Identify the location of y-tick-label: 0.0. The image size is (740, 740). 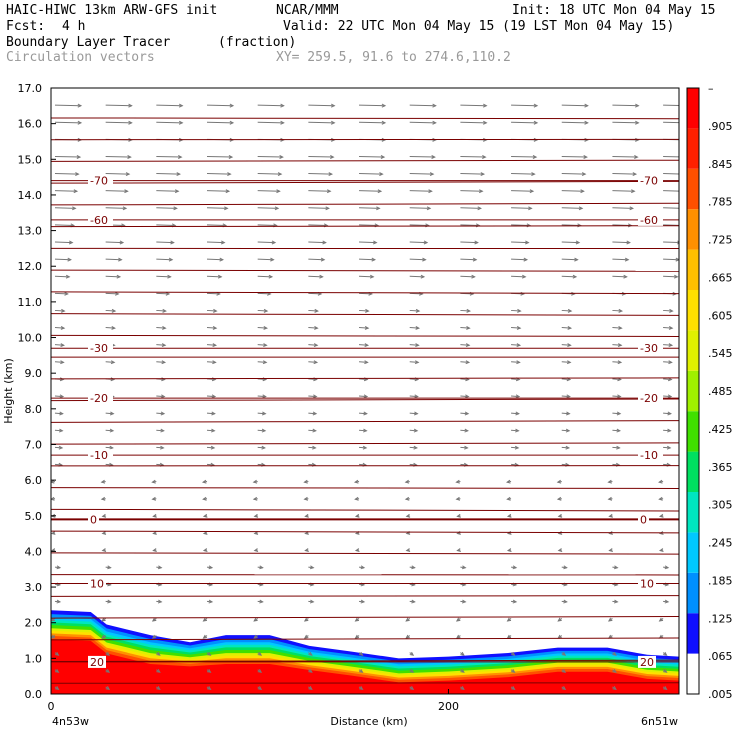
(34, 694).